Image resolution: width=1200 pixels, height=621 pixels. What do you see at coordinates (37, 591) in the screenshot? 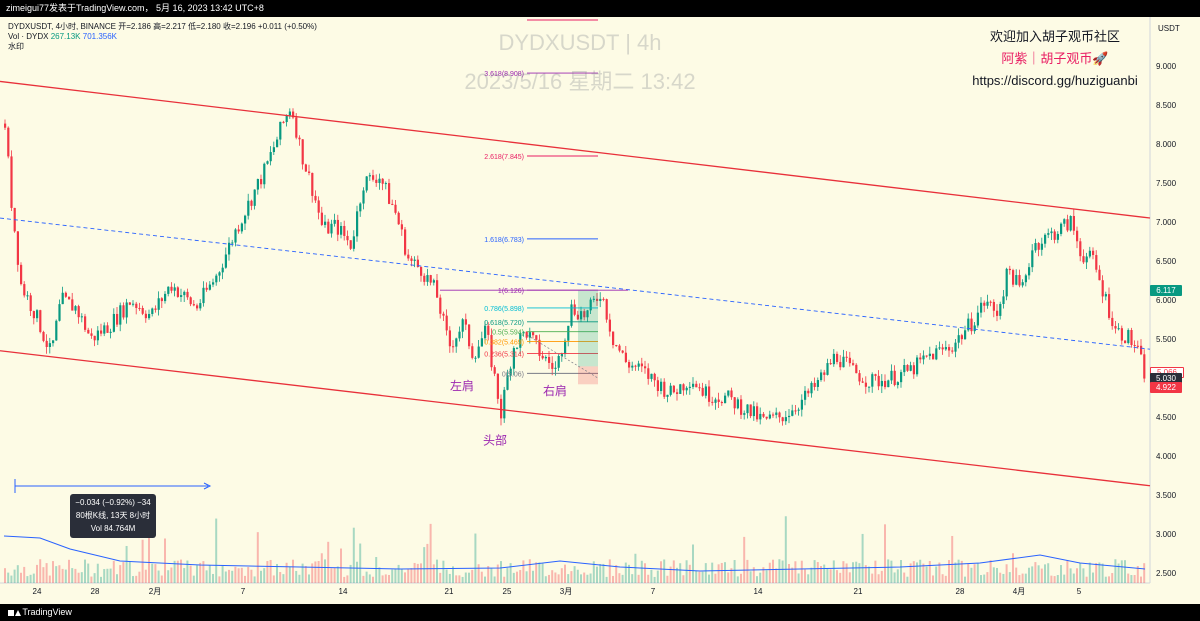
I see `x-tick-label: 24` at bounding box center [37, 591].